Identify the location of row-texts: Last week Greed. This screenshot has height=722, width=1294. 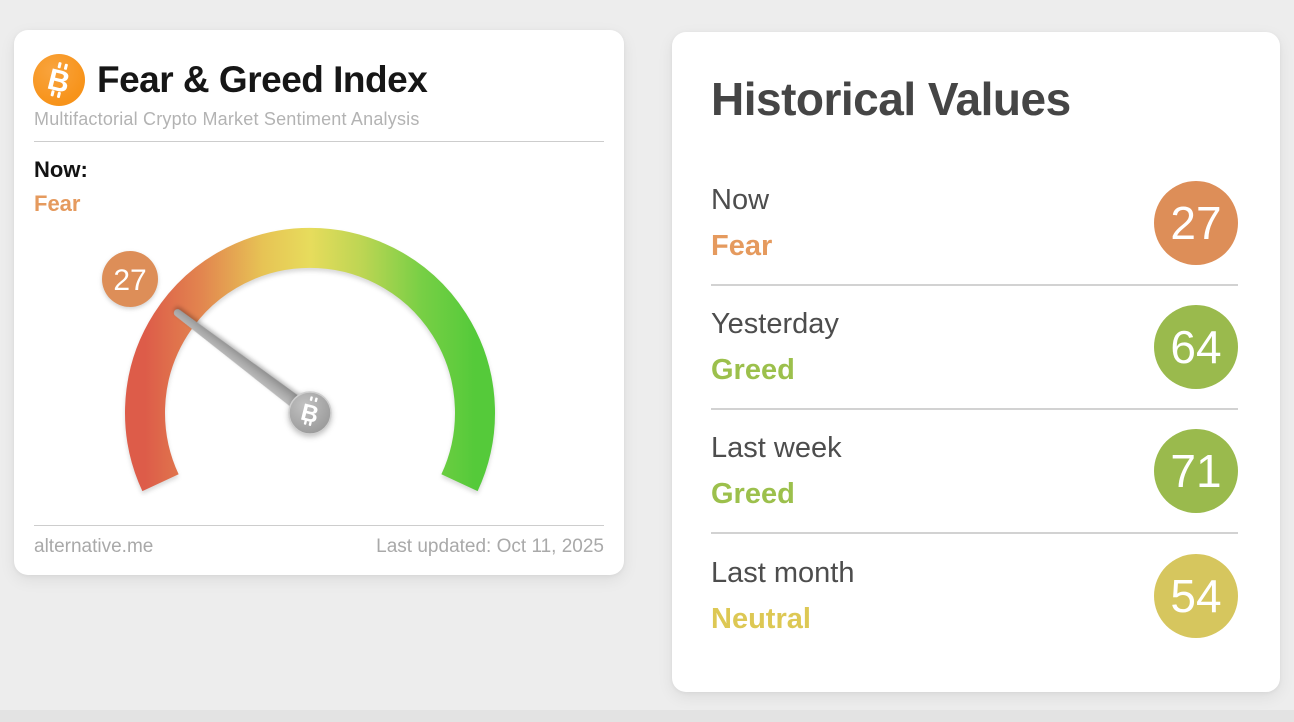
(776, 471).